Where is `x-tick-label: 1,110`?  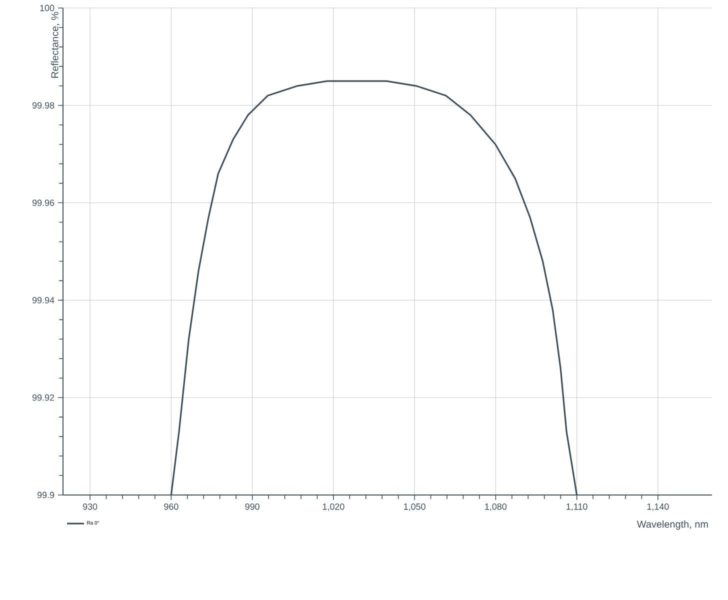 x-tick-label: 1,110 is located at coordinates (577, 507).